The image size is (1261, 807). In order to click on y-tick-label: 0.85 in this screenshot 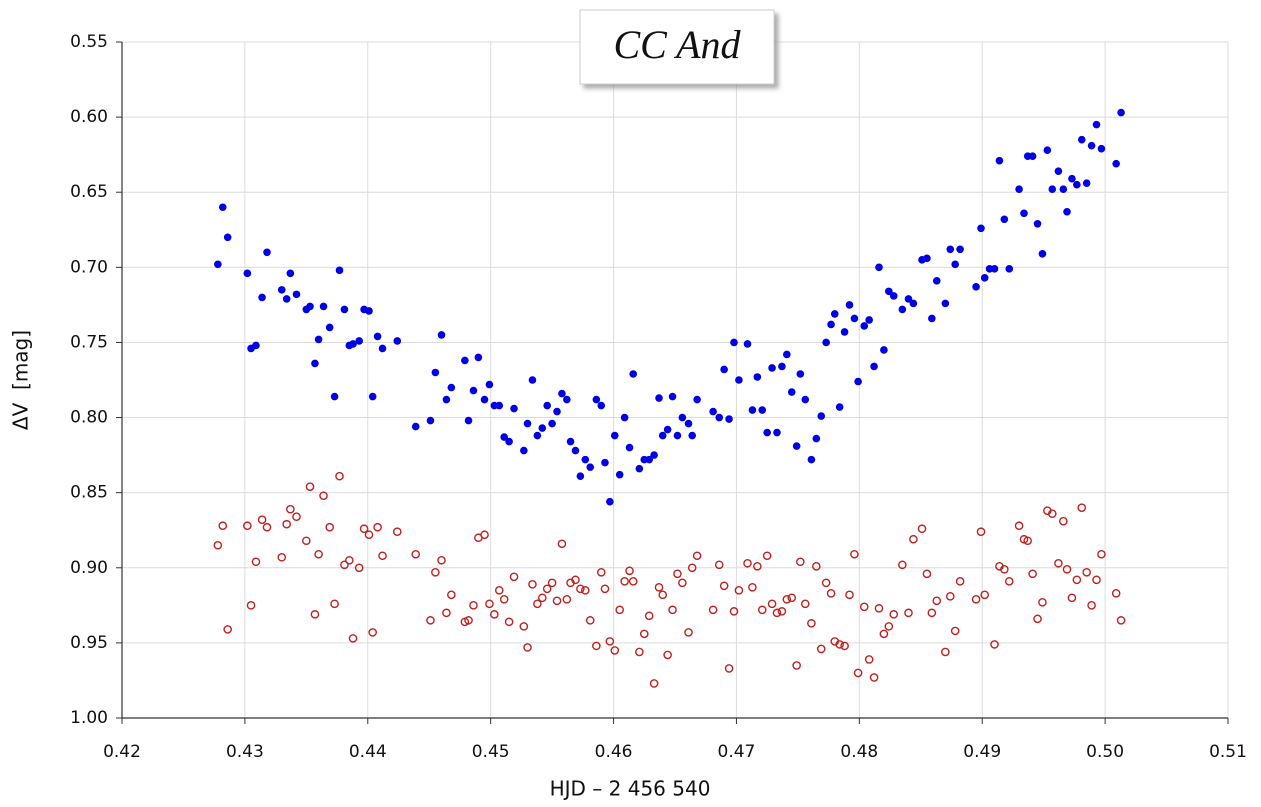, I will do `click(89, 493)`.